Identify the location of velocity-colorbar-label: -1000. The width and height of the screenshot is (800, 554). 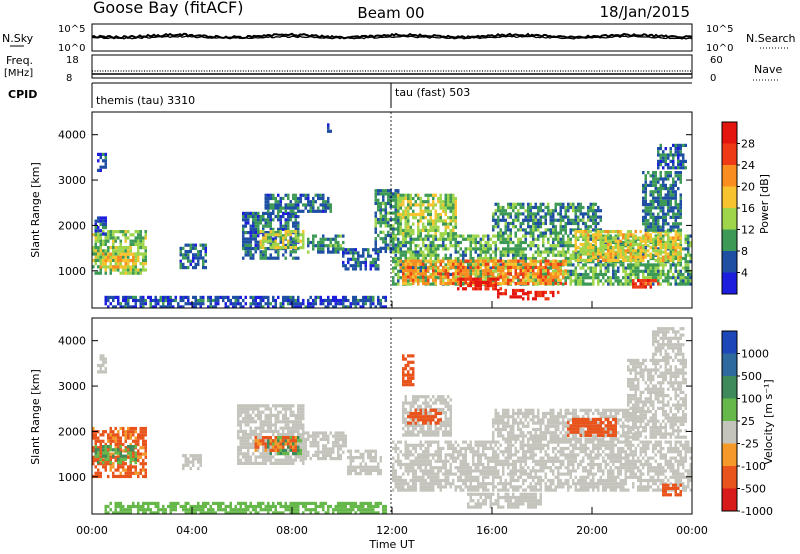
(757, 511).